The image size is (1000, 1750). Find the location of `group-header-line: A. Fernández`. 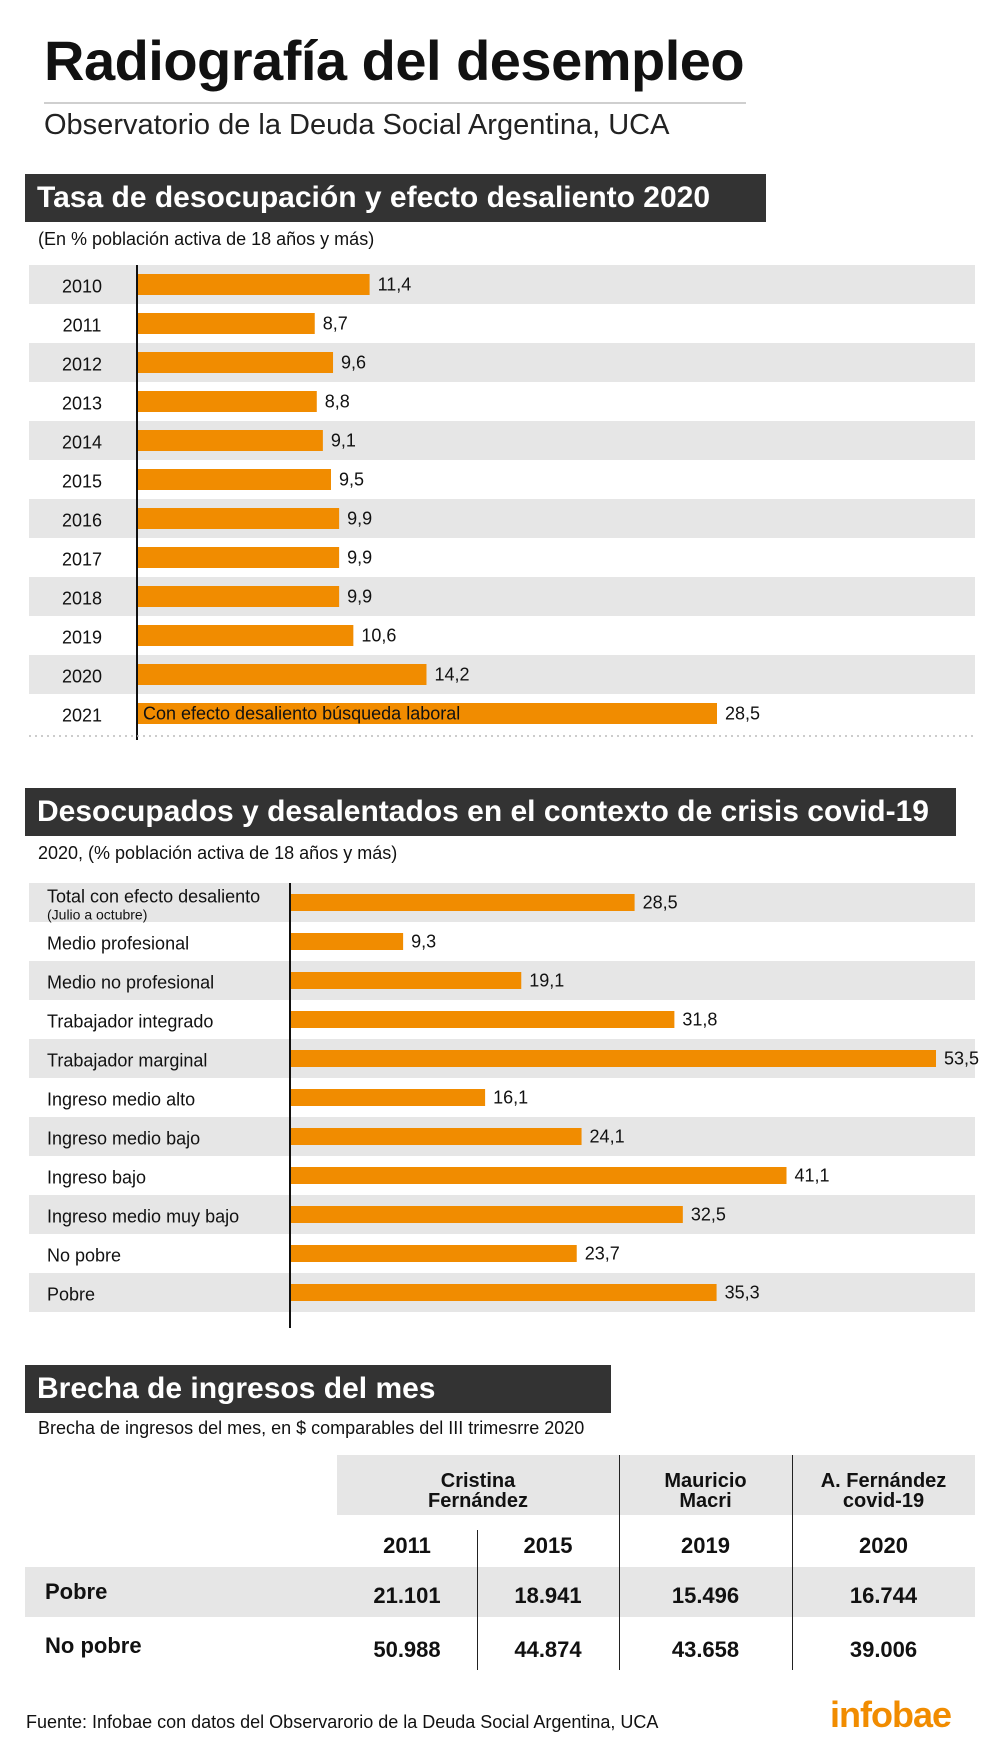

group-header-line: A. Fernández is located at coordinates (883, 1481).